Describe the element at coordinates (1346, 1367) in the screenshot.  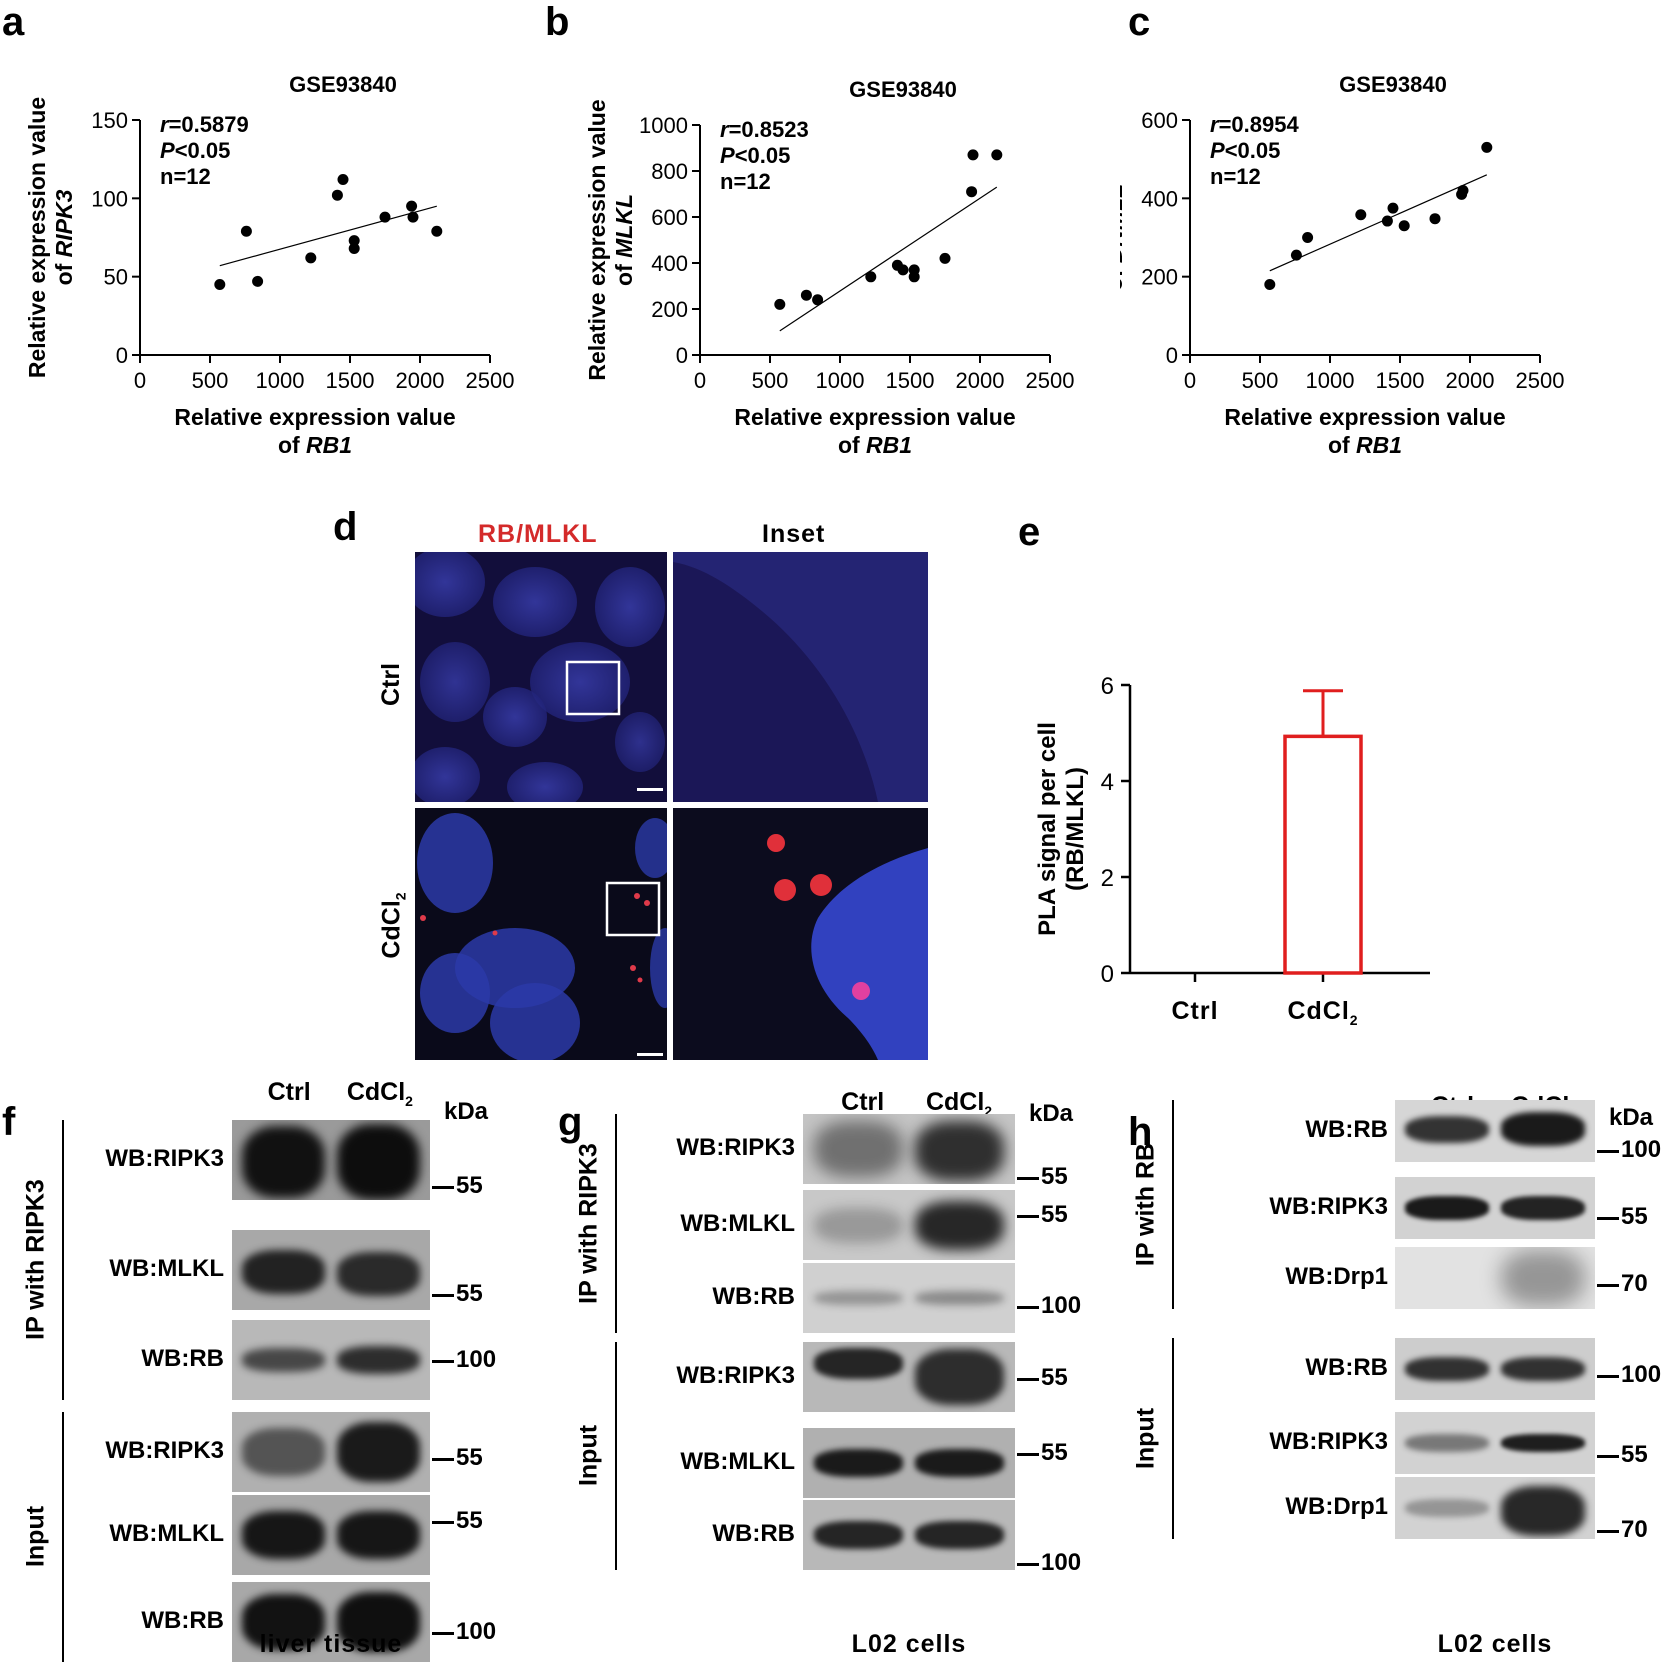
I see `input-label: WB:RB` at that location.